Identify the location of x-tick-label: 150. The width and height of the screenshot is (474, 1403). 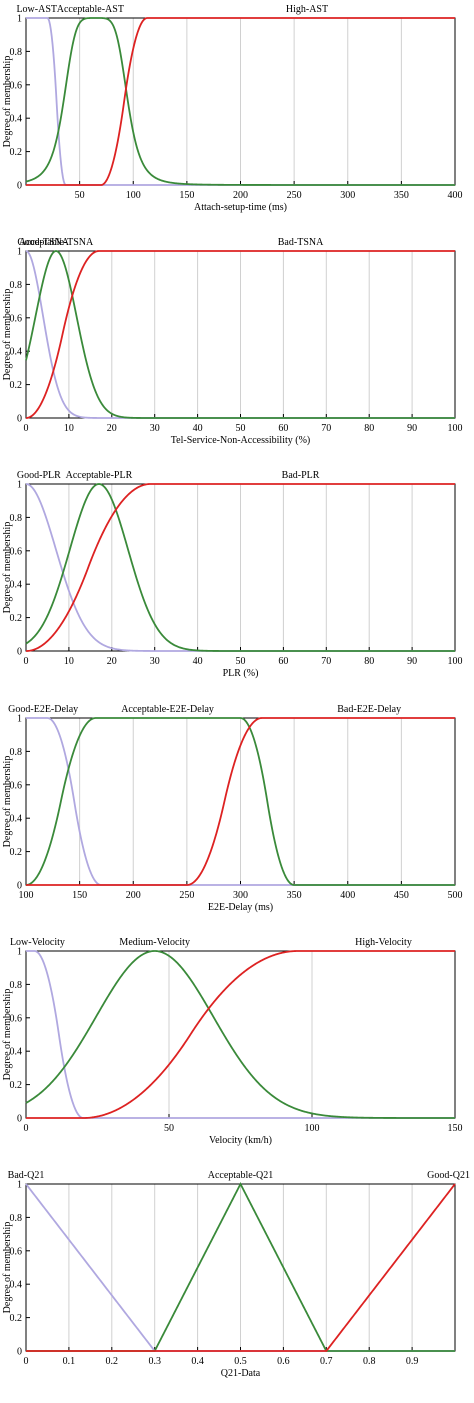
(186, 195).